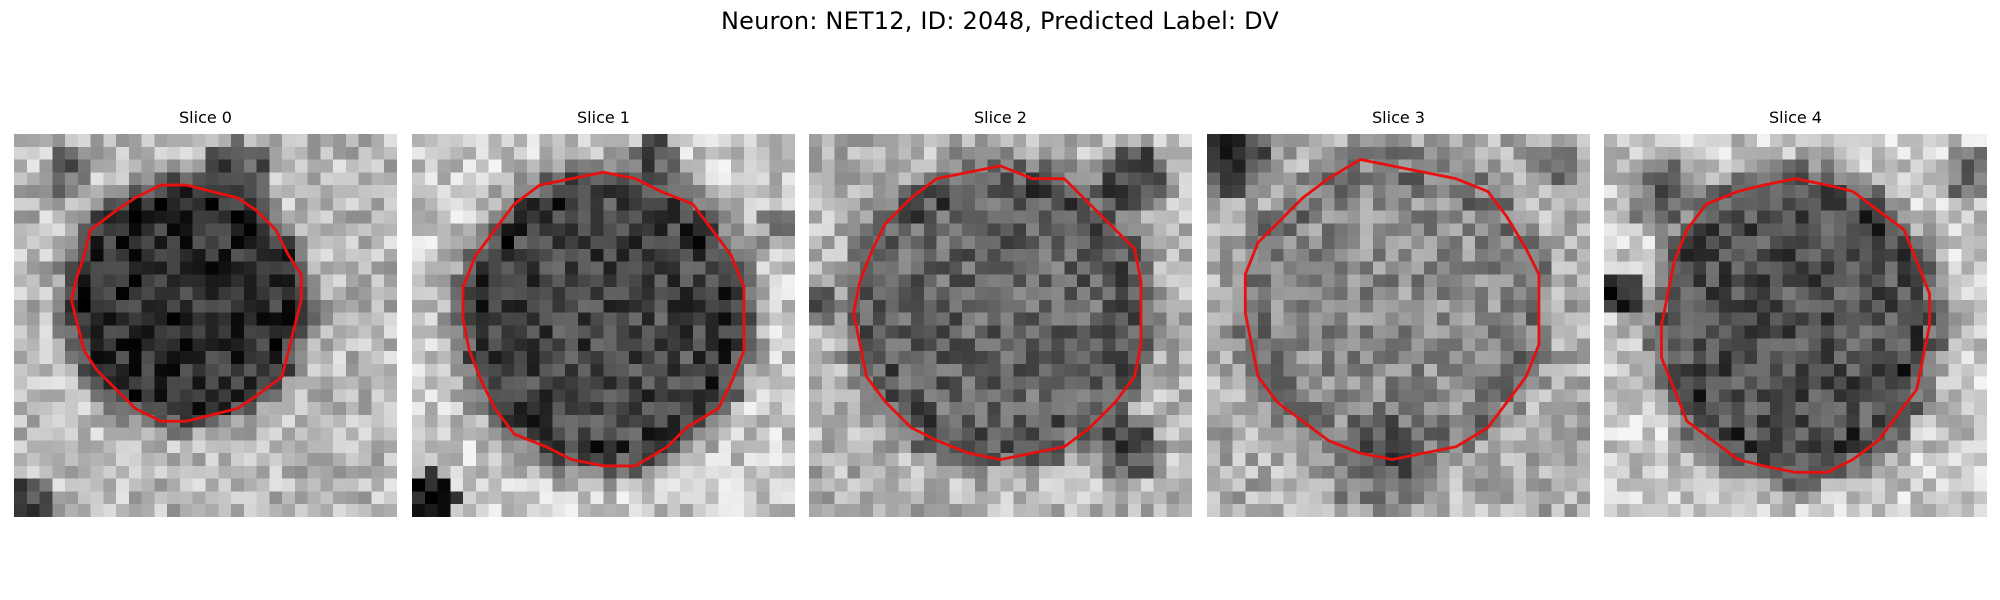 The height and width of the screenshot is (600, 2000). What do you see at coordinates (1000, 117) in the screenshot?
I see `slice-title: Slice 2` at bounding box center [1000, 117].